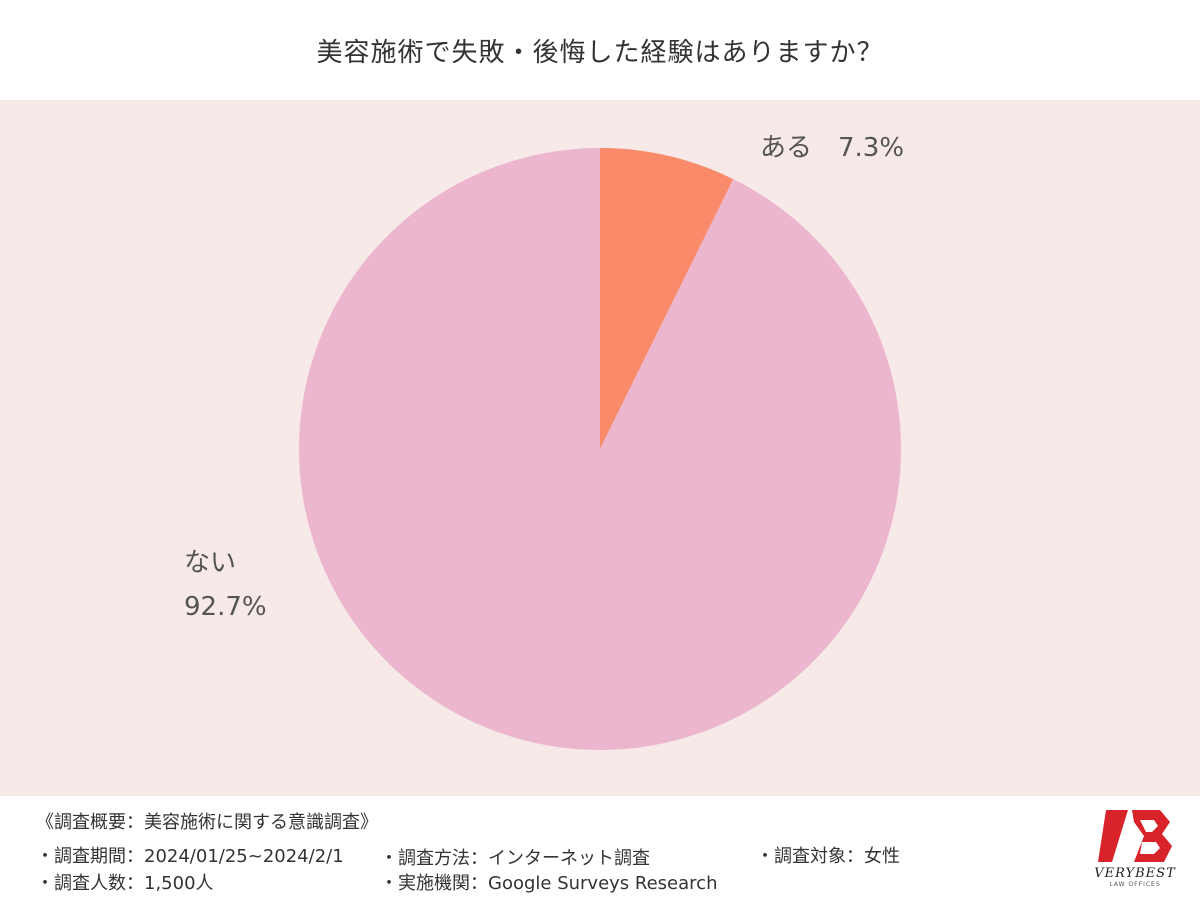 The width and height of the screenshot is (1200, 900). Describe the element at coordinates (600, 52) in the screenshot. I see `chart-title: 美容施術で失敗・後悔した経験はありますか？` at that location.